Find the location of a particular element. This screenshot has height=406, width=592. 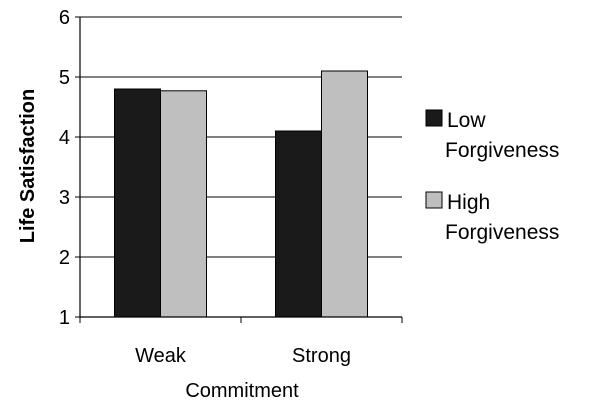

bar-weak-low-forgiveness is located at coordinates (137, 203).